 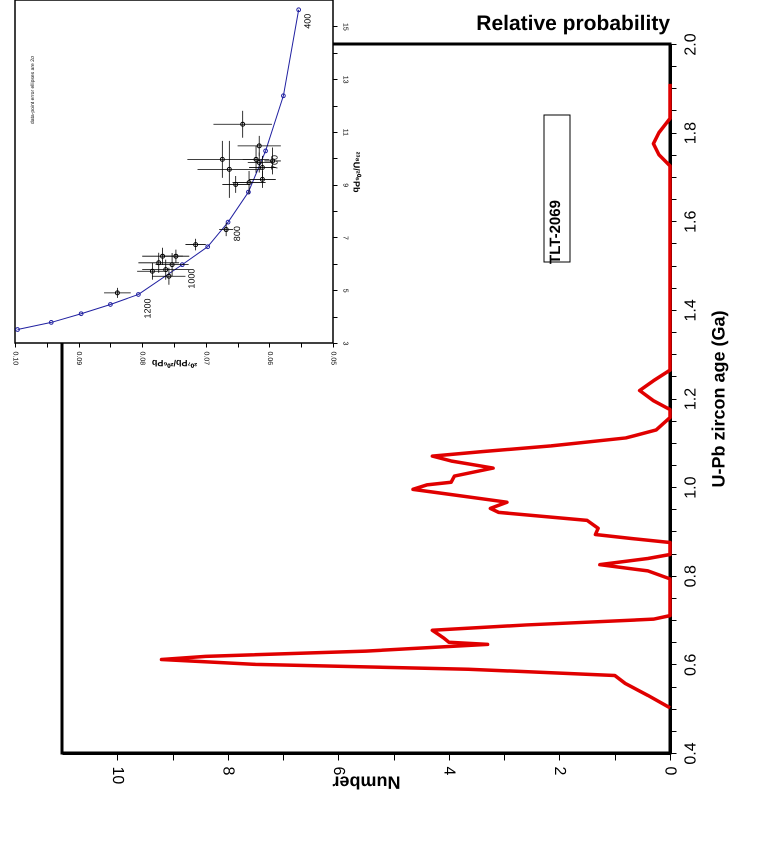 What do you see at coordinates (237, 234) in the screenshot?
I see `annotation: 800` at bounding box center [237, 234].